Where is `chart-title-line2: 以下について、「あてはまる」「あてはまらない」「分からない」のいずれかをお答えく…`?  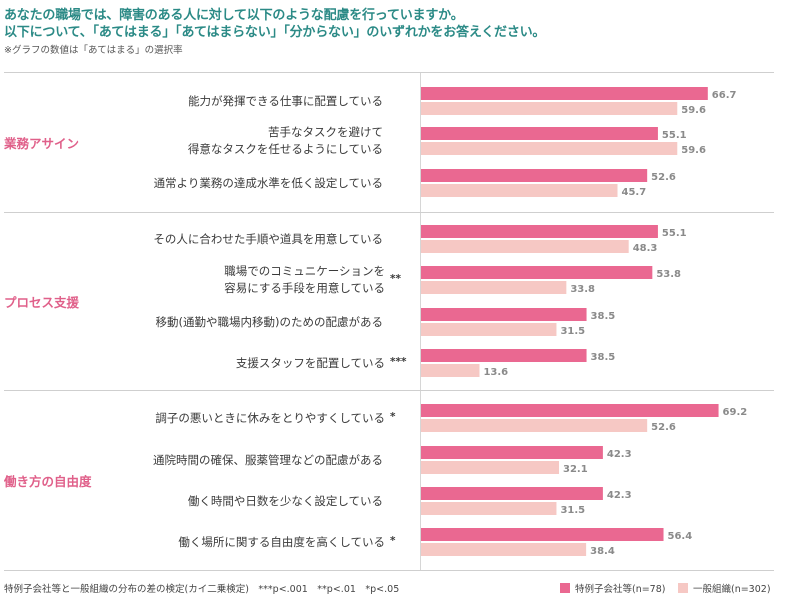 chart-title-line2: 以下について、「あてはまる」「あてはまらない」「分からない」のいずれかをお答えく… is located at coordinates (275, 32).